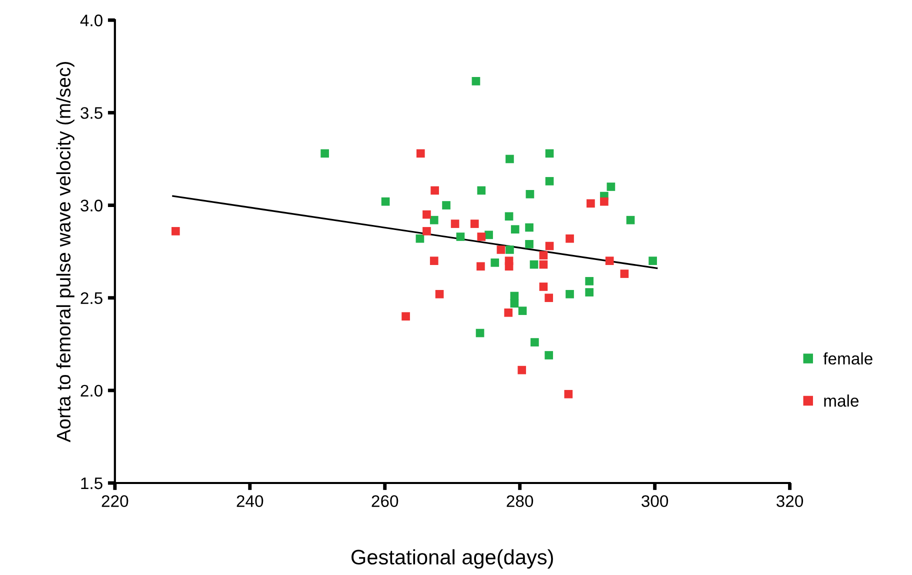 This screenshot has height=575, width=912. I want to click on y-axis-title: Aorta to femoral pulse wave velocity (m/sec), so click(65, 252).